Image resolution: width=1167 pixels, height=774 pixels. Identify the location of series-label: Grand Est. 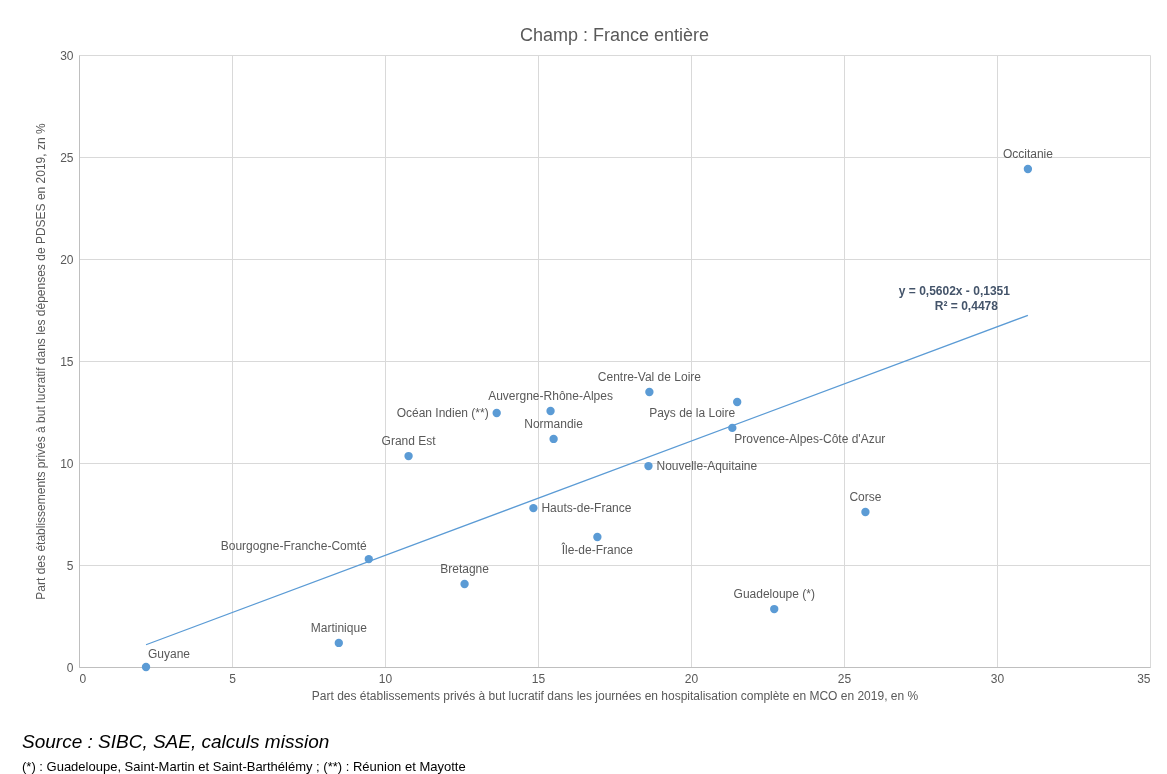
(409, 441).